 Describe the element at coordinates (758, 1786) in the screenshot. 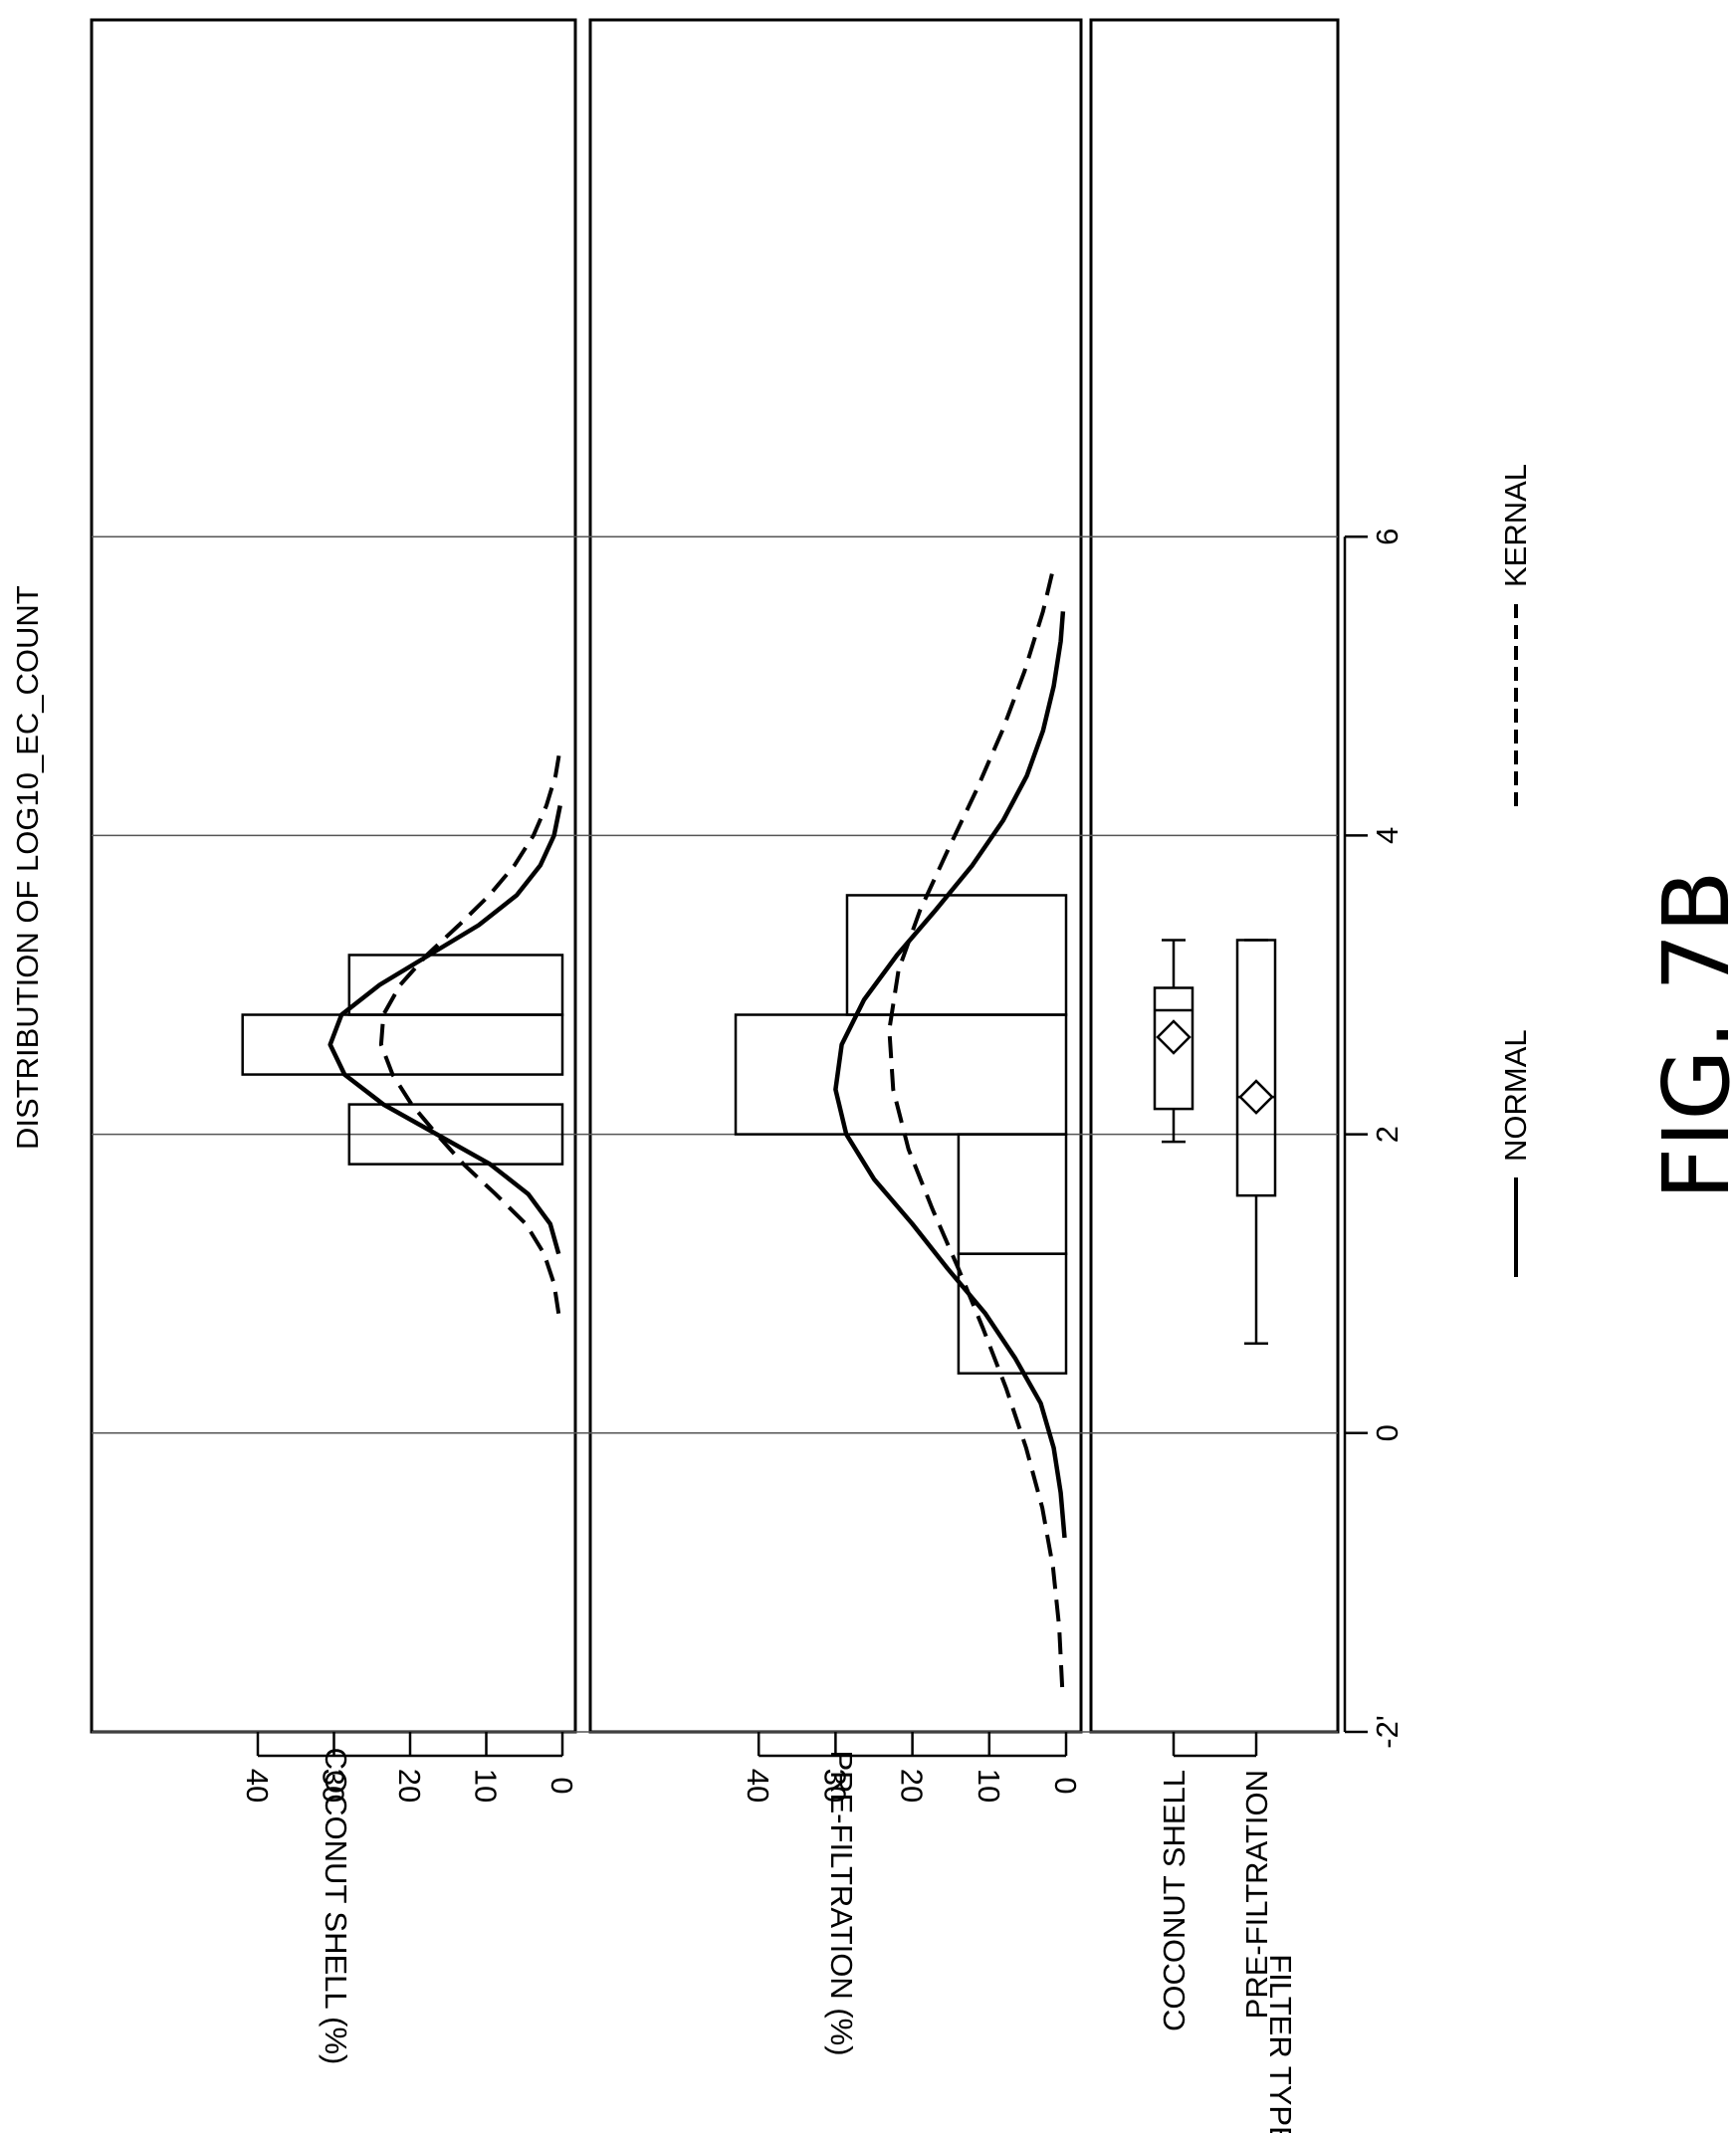

I see `ytick-label-panel1-4: 40` at that location.